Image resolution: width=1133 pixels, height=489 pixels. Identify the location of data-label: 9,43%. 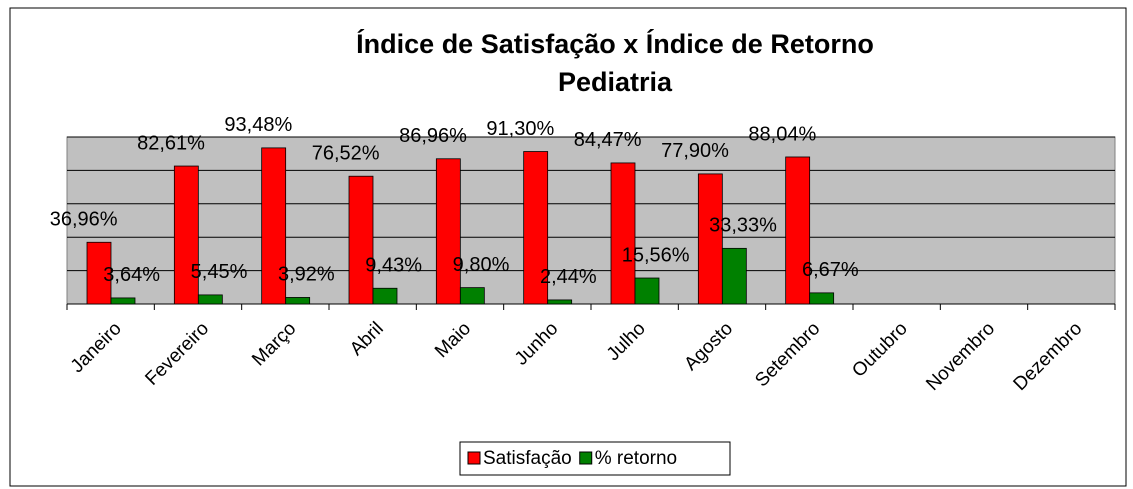
(393, 266).